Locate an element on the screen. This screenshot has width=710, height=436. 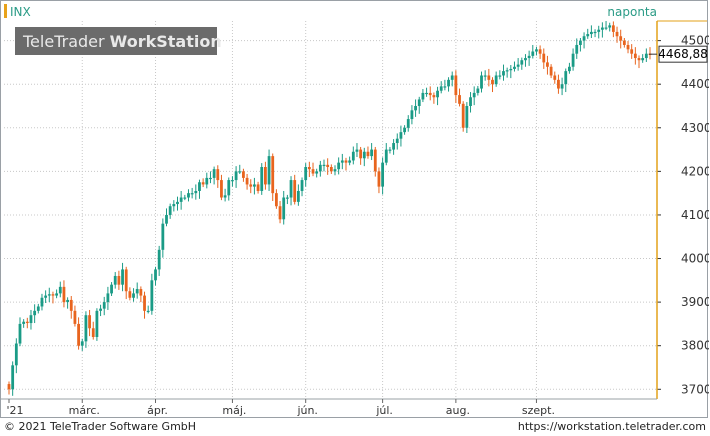
y-tick-label: 4400 is located at coordinates (695, 84).